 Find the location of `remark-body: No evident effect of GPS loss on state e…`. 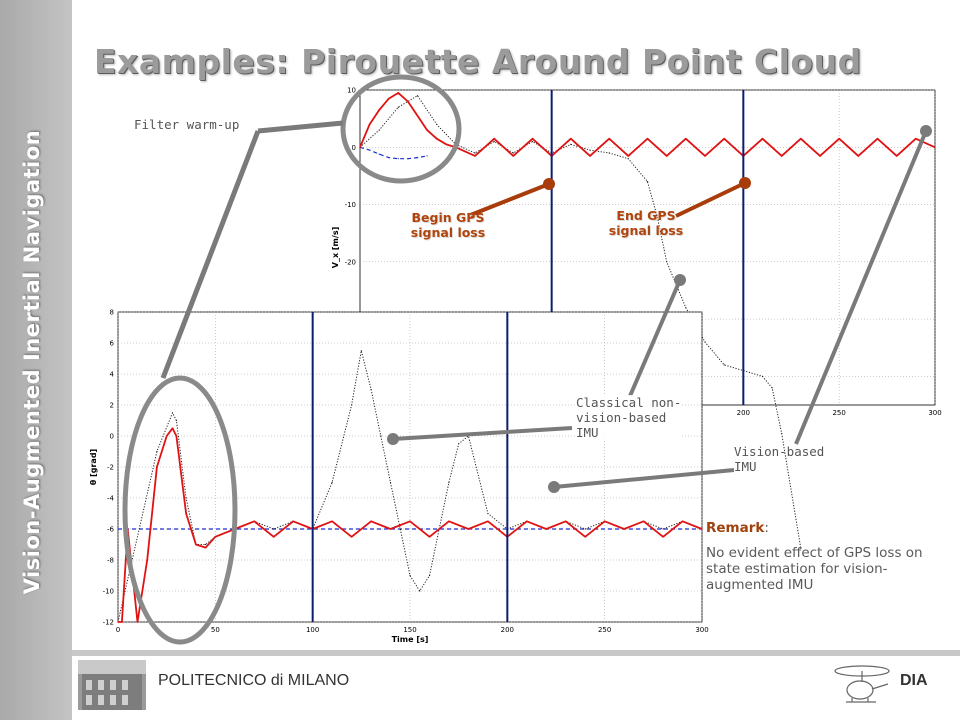

remark-body: No evident effect of GPS loss on state e… is located at coordinates (814, 569).